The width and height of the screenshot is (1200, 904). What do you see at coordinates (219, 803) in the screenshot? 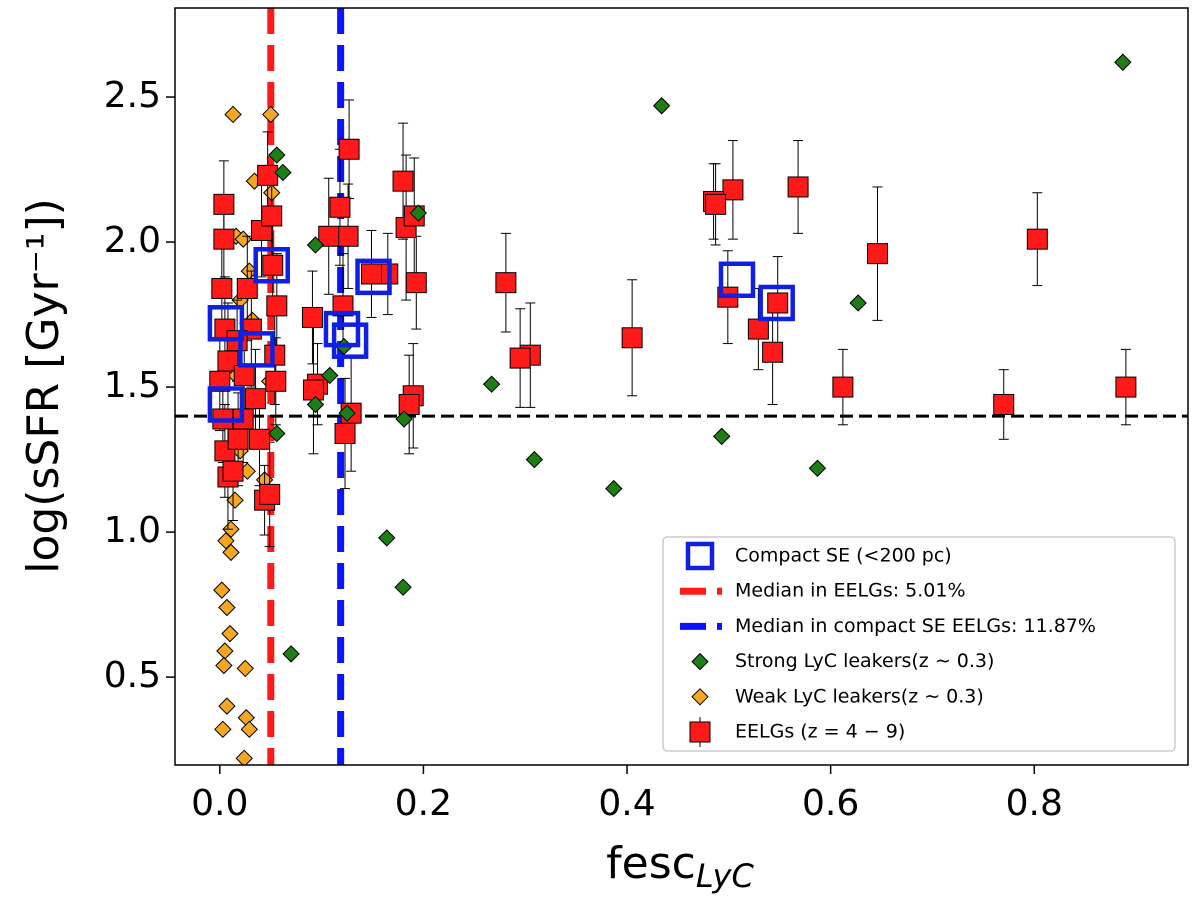
I see `x-tick-label: 0.0` at bounding box center [219, 803].